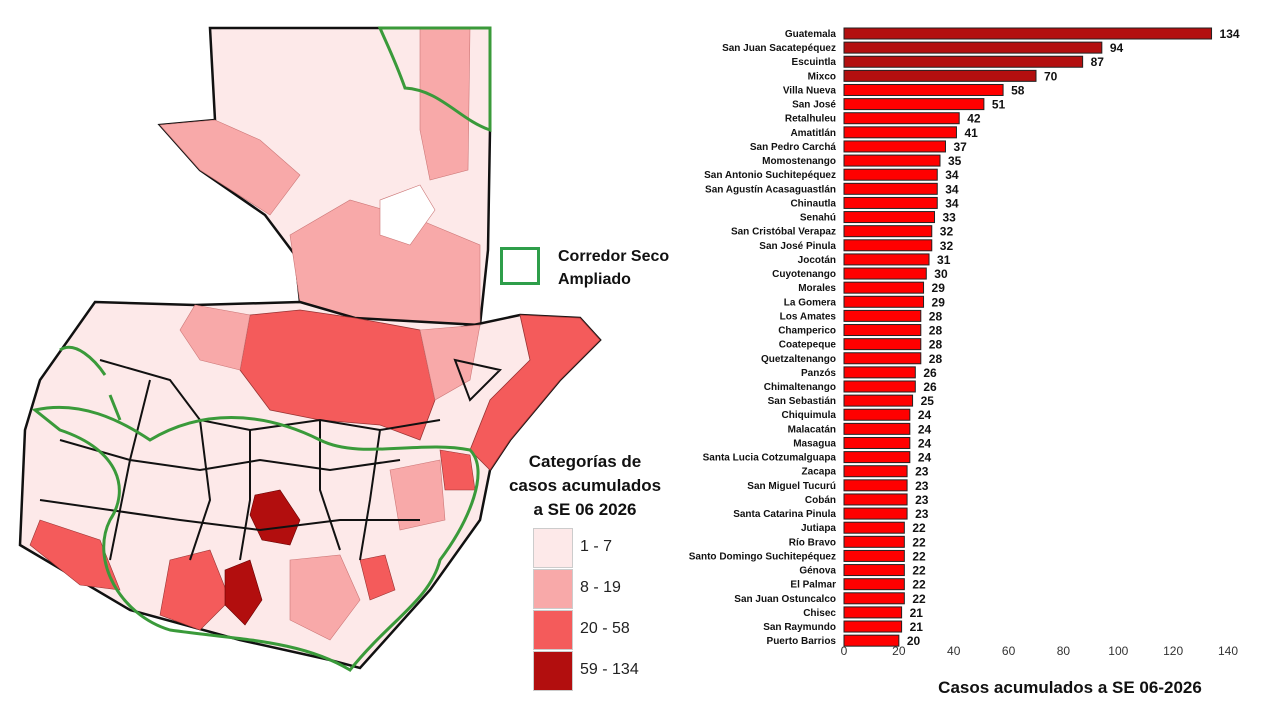 The height and width of the screenshot is (720, 1280). What do you see at coordinates (802, 401) in the screenshot?
I see `category-label: San Sebastián` at bounding box center [802, 401].